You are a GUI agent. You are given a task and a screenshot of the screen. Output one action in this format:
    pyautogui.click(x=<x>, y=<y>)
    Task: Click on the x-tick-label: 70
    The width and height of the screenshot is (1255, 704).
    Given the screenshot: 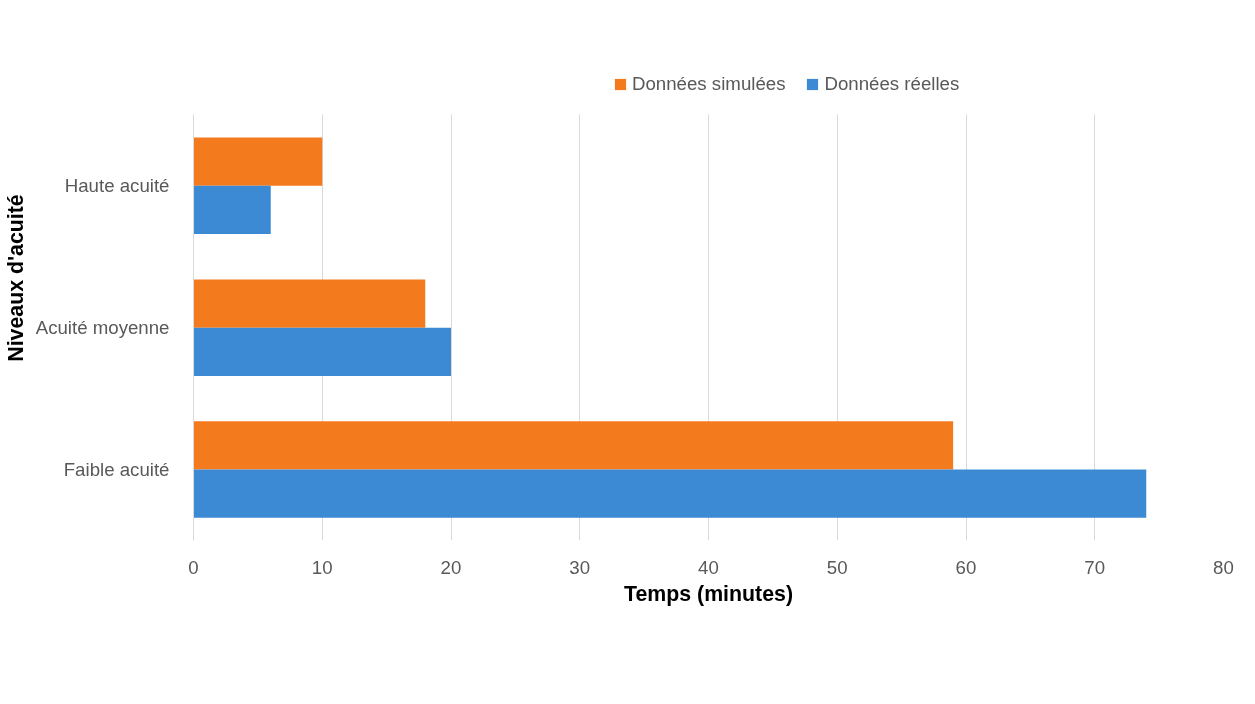 What is the action you would take?
    pyautogui.click(x=1095, y=567)
    